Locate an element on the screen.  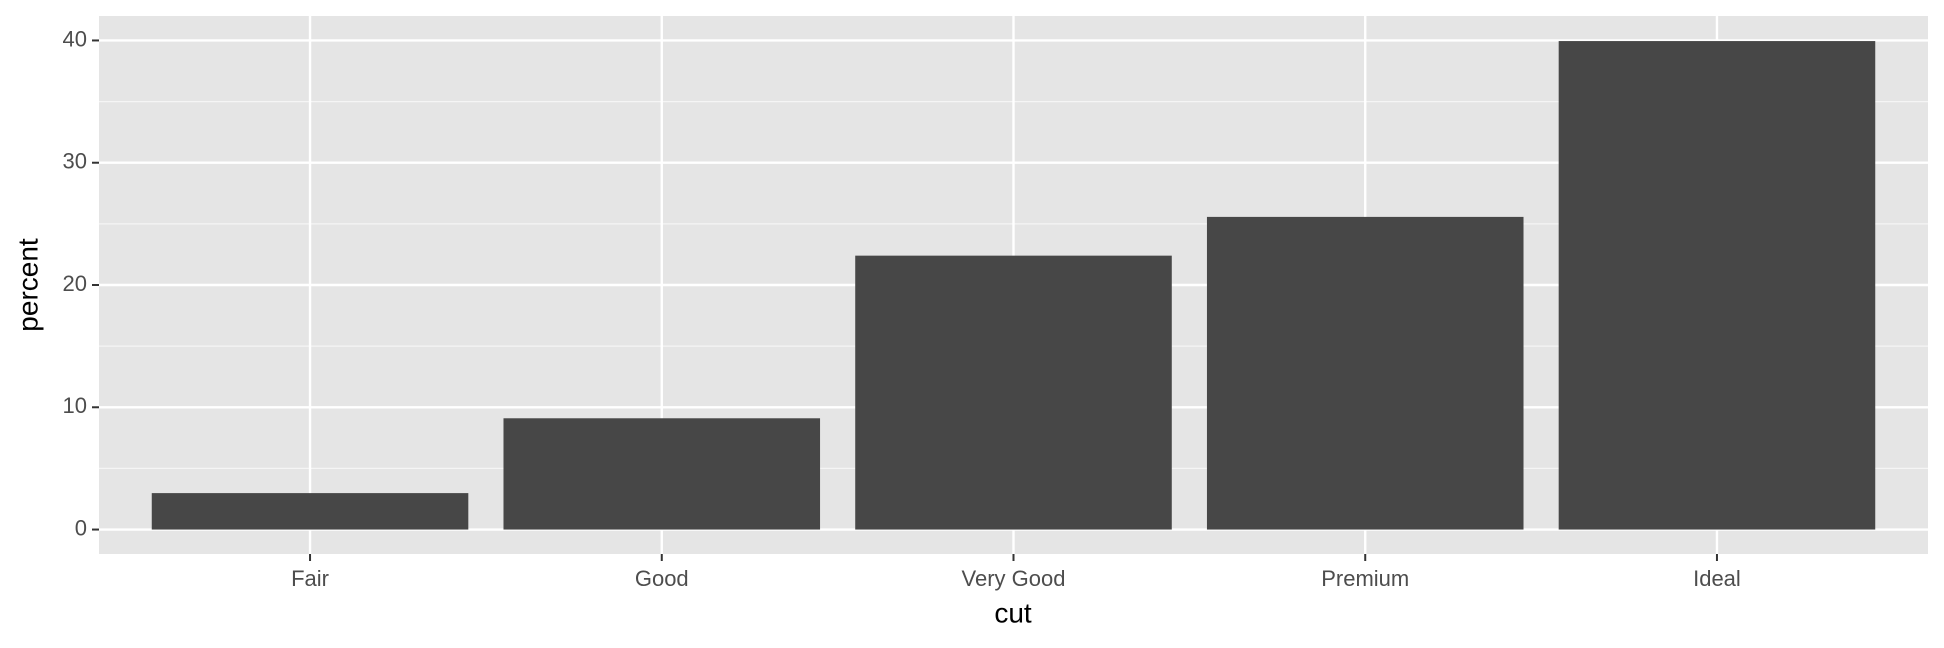
y-tick-label: 10 is located at coordinates (75, 405).